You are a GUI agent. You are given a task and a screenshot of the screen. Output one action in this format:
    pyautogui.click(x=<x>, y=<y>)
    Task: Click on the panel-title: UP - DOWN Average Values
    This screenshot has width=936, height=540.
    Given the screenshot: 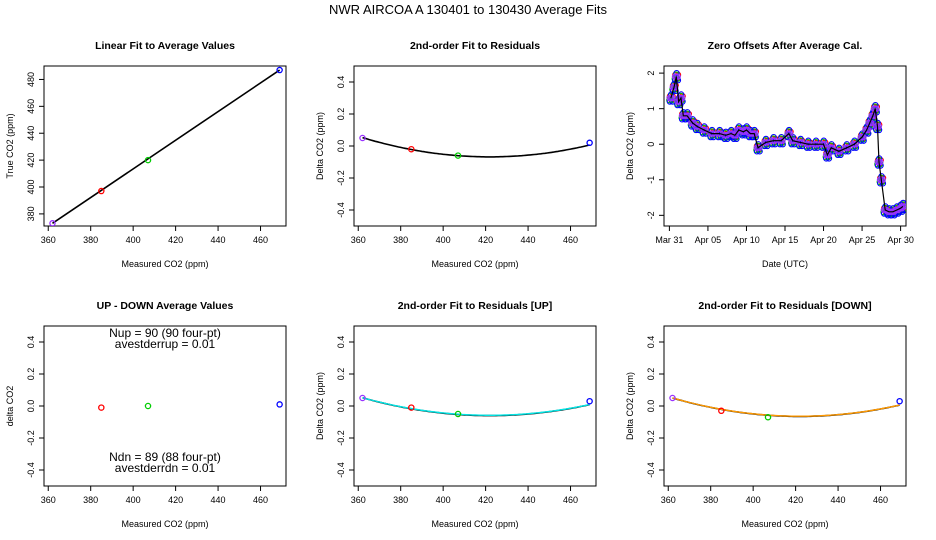 What is the action you would take?
    pyautogui.click(x=165, y=306)
    